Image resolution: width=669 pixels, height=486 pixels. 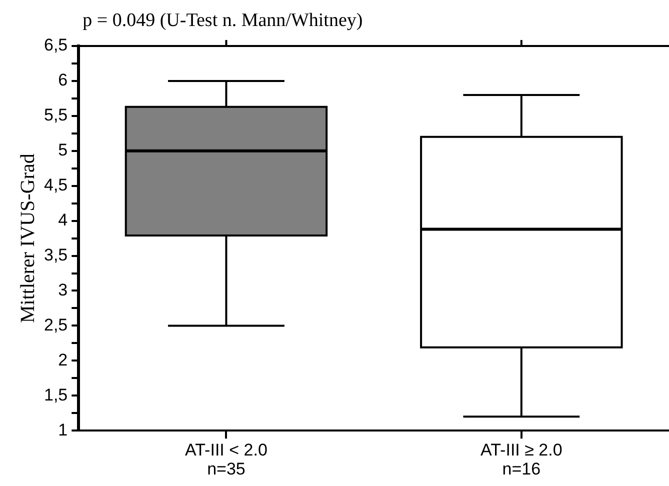 What do you see at coordinates (521, 459) in the screenshot?
I see `x-tick-label: AT-III ≥ 2.0 n=16` at bounding box center [521, 459].